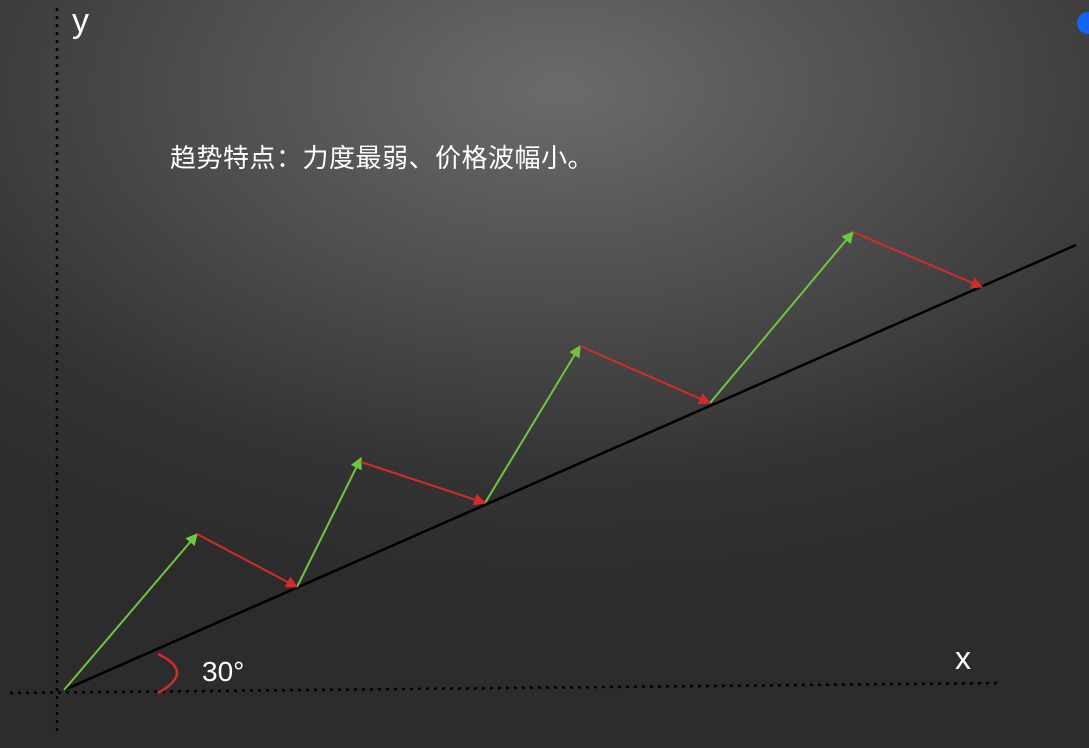 The height and width of the screenshot is (748, 1089). What do you see at coordinates (506, 688) in the screenshot?
I see `x-axis` at bounding box center [506, 688].